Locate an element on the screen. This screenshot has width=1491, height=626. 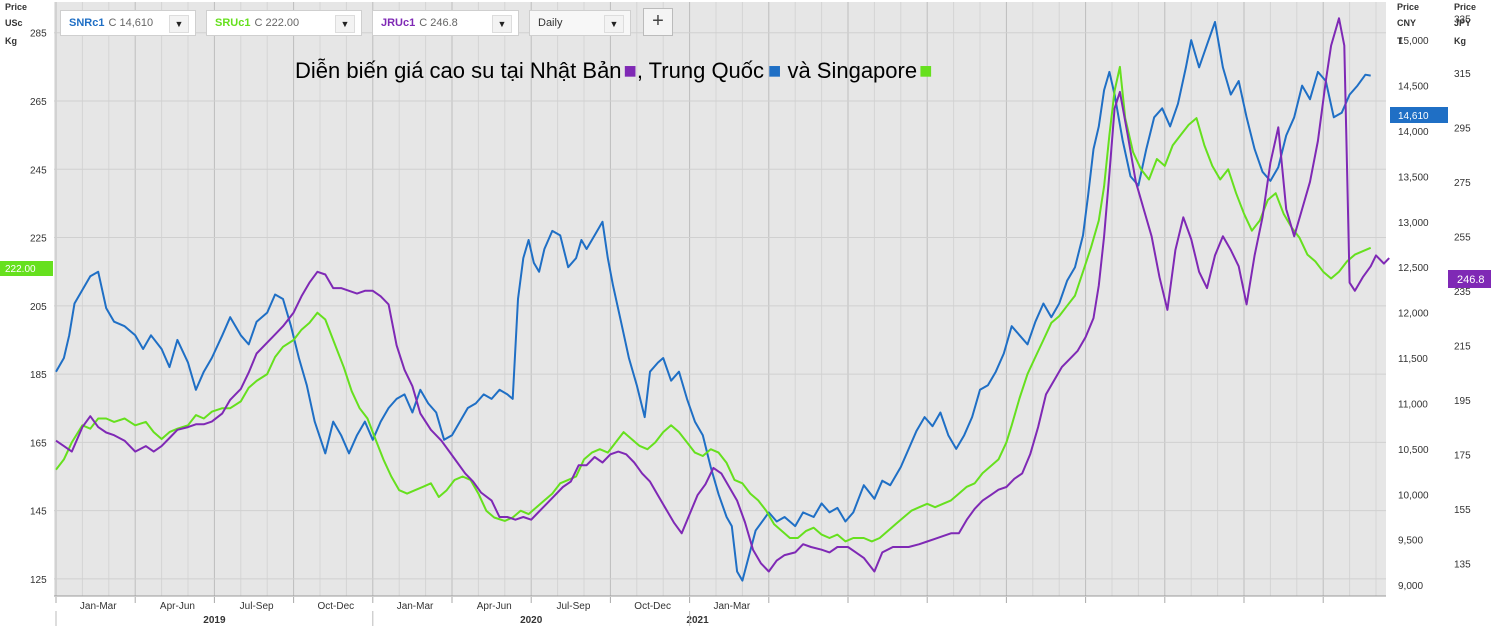
china-swatch: ■ is located at coordinates (774, 70).